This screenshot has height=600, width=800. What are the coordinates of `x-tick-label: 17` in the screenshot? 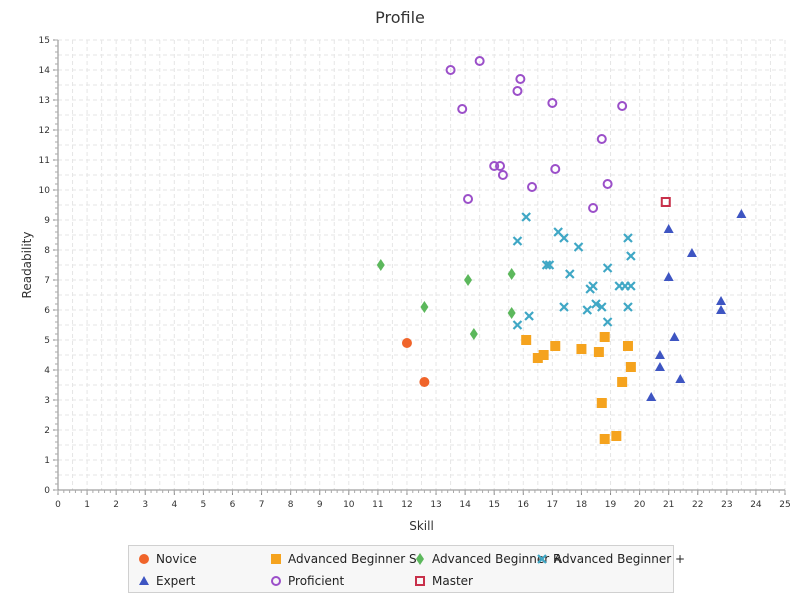 It's located at (552, 505).